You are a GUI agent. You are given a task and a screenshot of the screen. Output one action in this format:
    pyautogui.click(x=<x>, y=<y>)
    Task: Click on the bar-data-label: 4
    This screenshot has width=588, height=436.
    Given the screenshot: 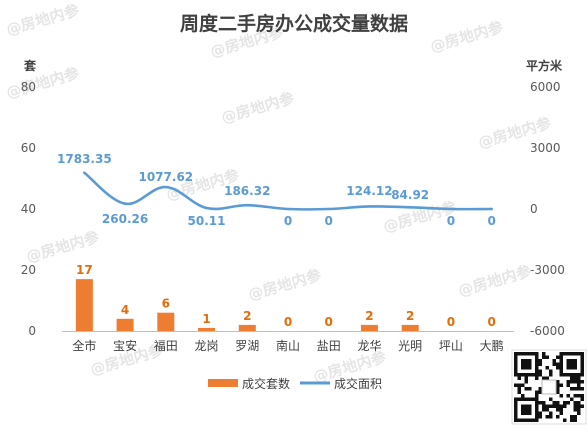 What is the action you would take?
    pyautogui.click(x=125, y=310)
    